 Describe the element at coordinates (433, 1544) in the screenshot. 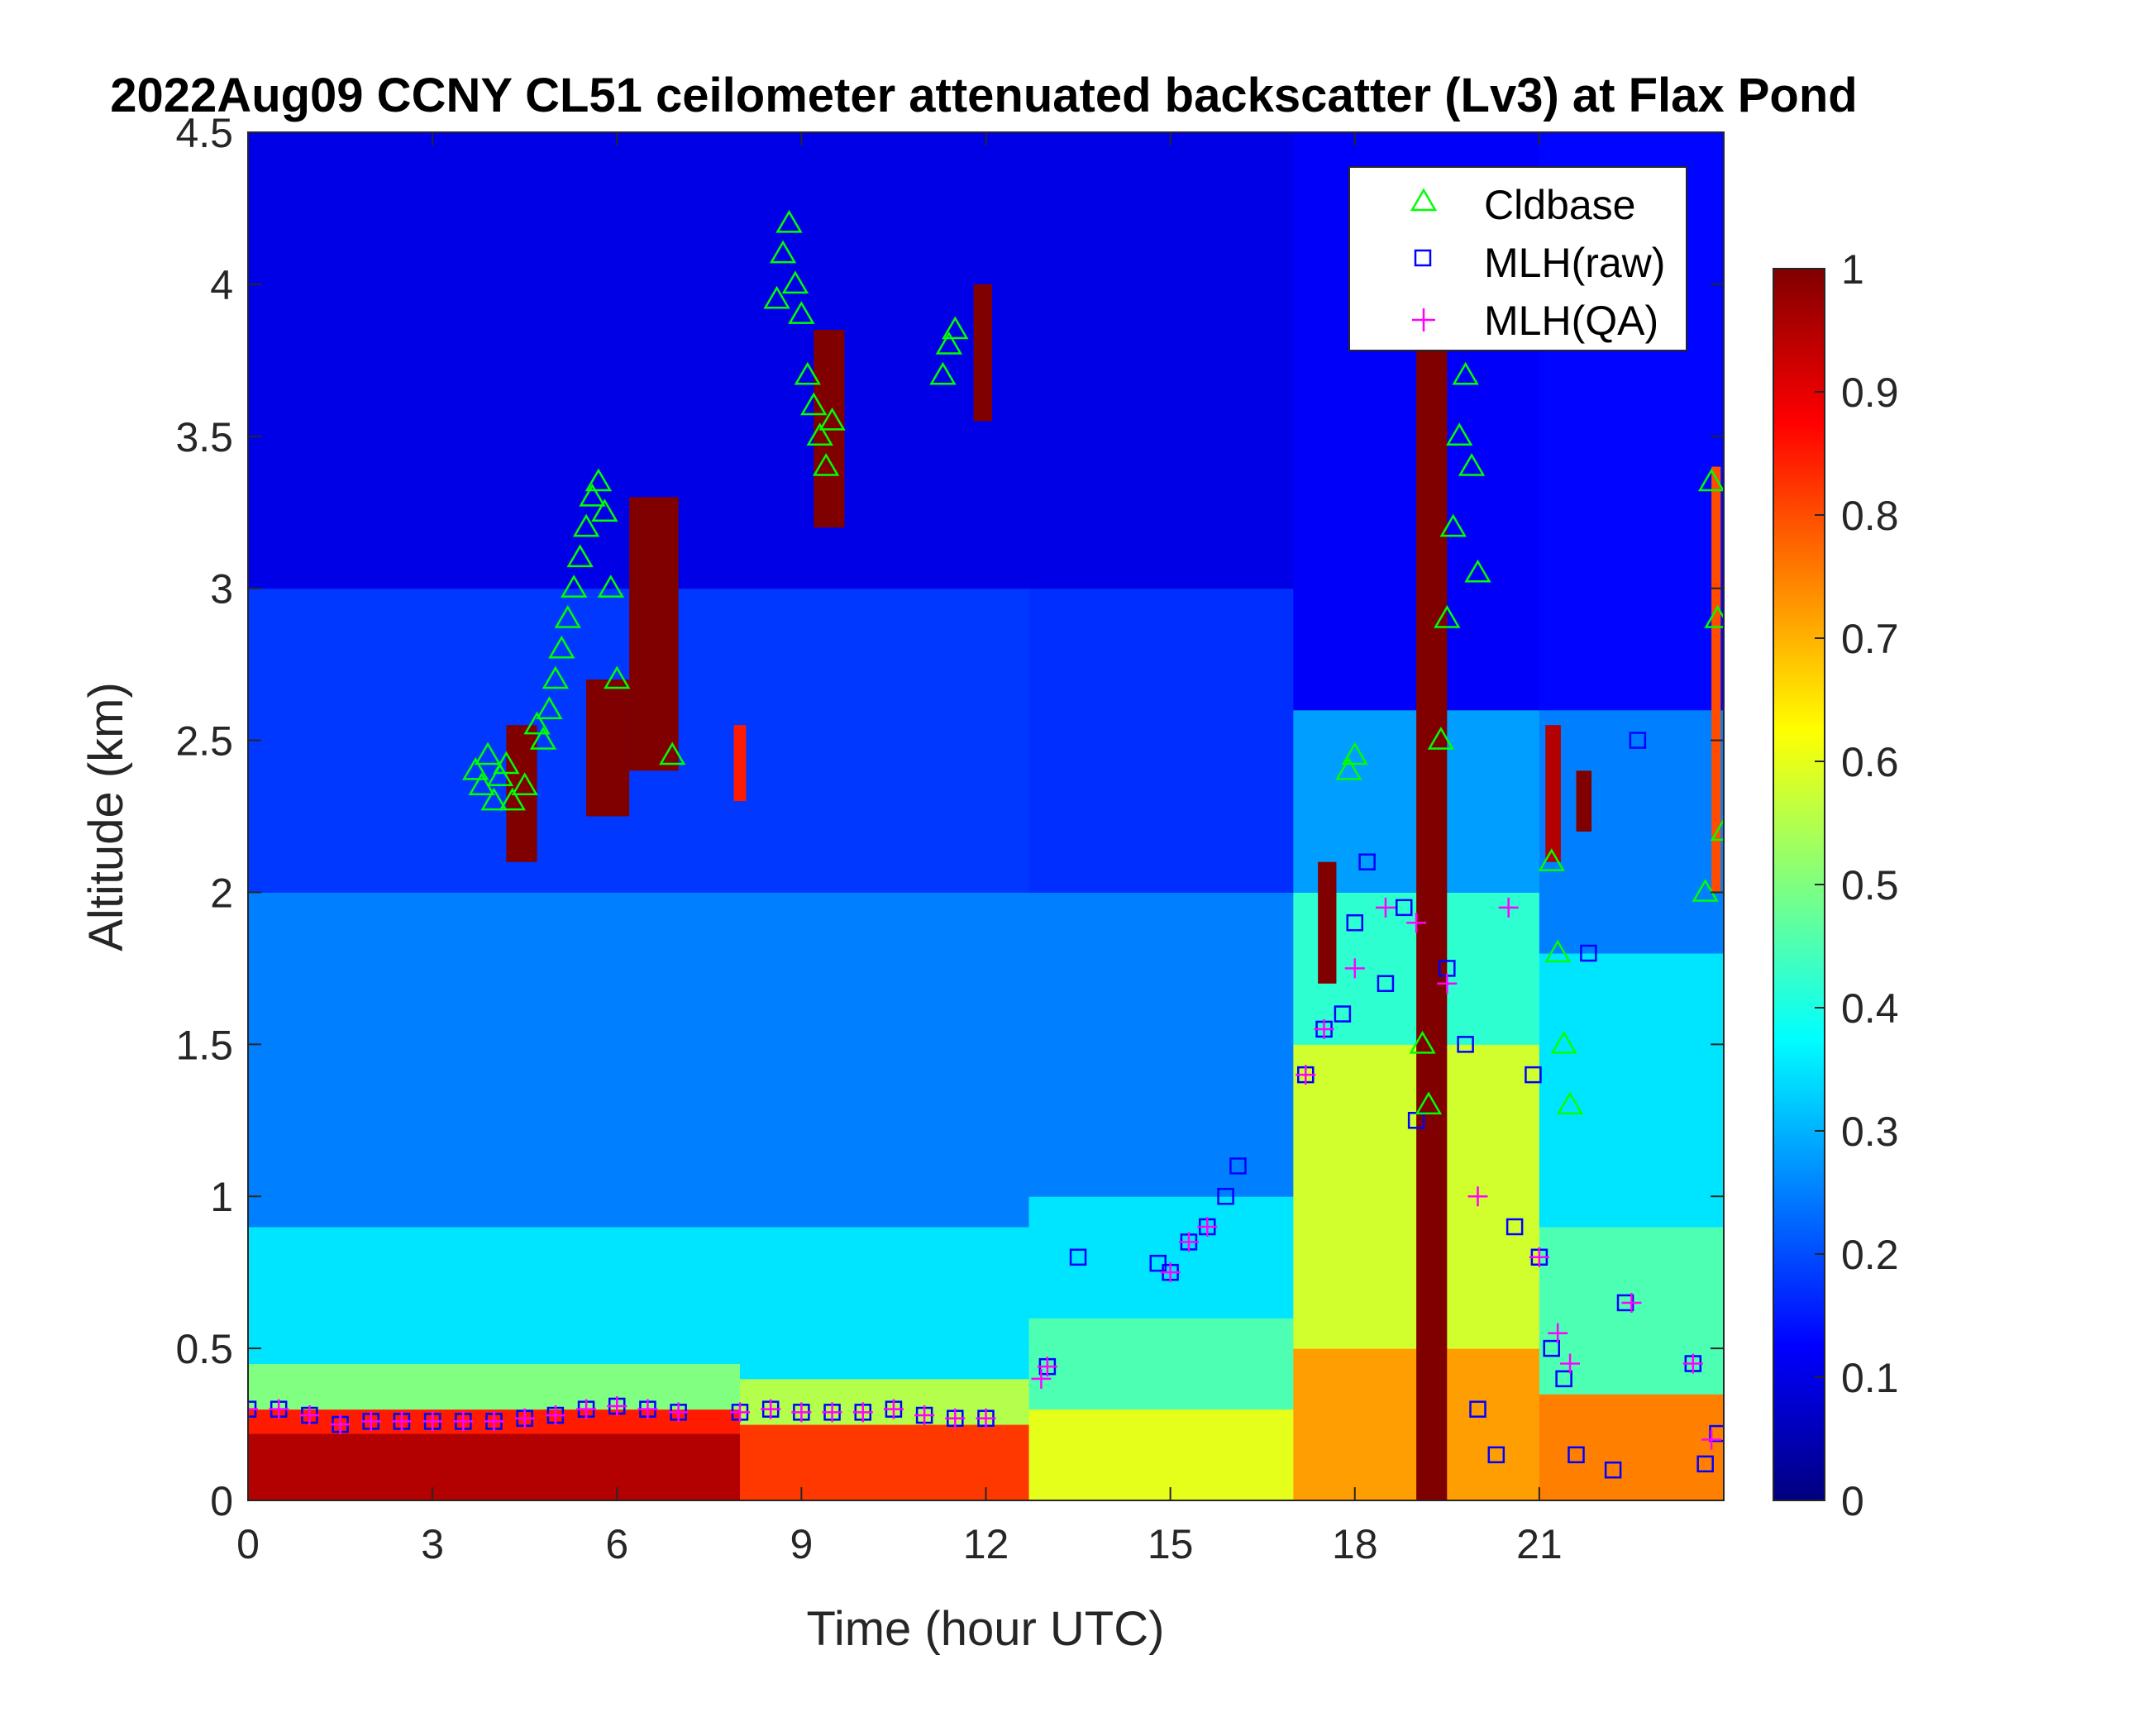

I see `x-tick-label: 3` at that location.